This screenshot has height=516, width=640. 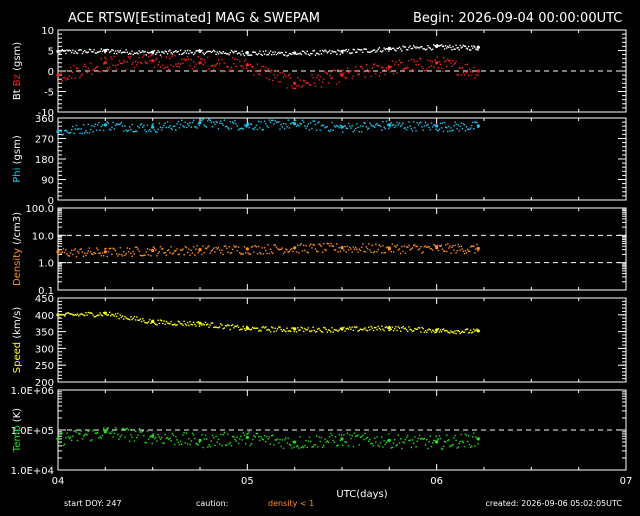 I want to click on data-point-phi, so click(x=105, y=125).